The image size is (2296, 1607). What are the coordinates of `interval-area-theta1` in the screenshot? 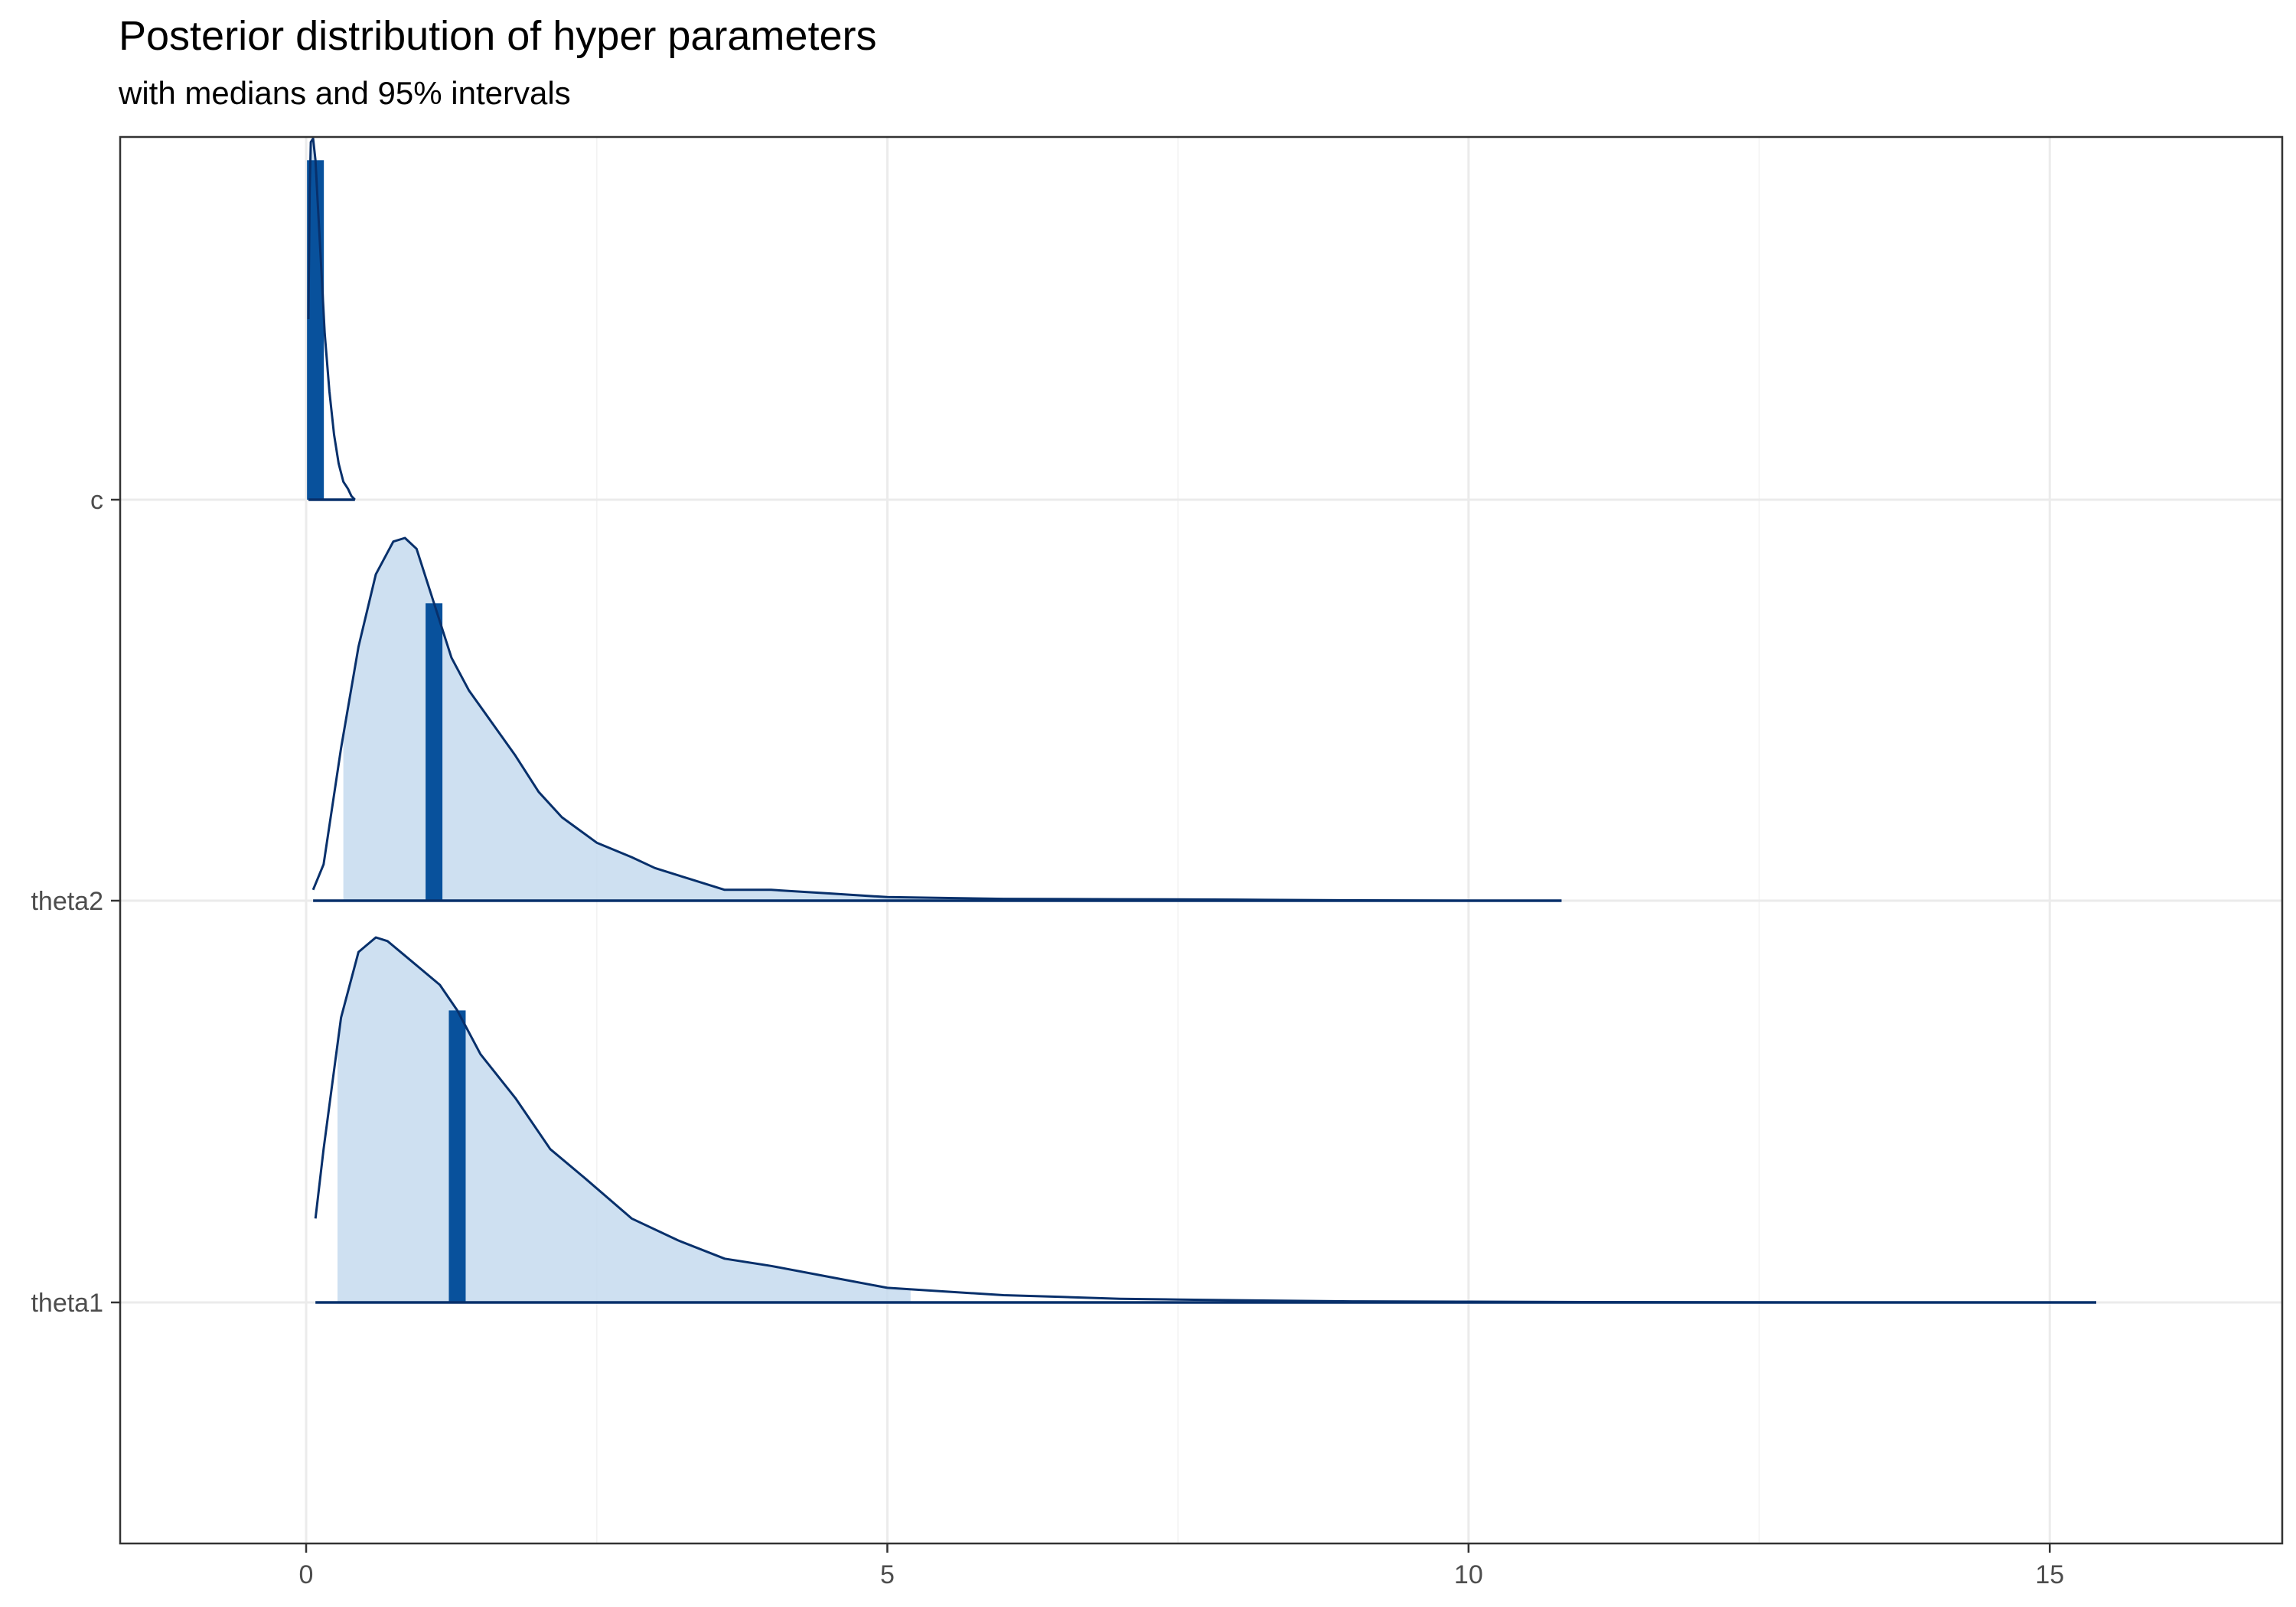 It's located at (624, 1120).